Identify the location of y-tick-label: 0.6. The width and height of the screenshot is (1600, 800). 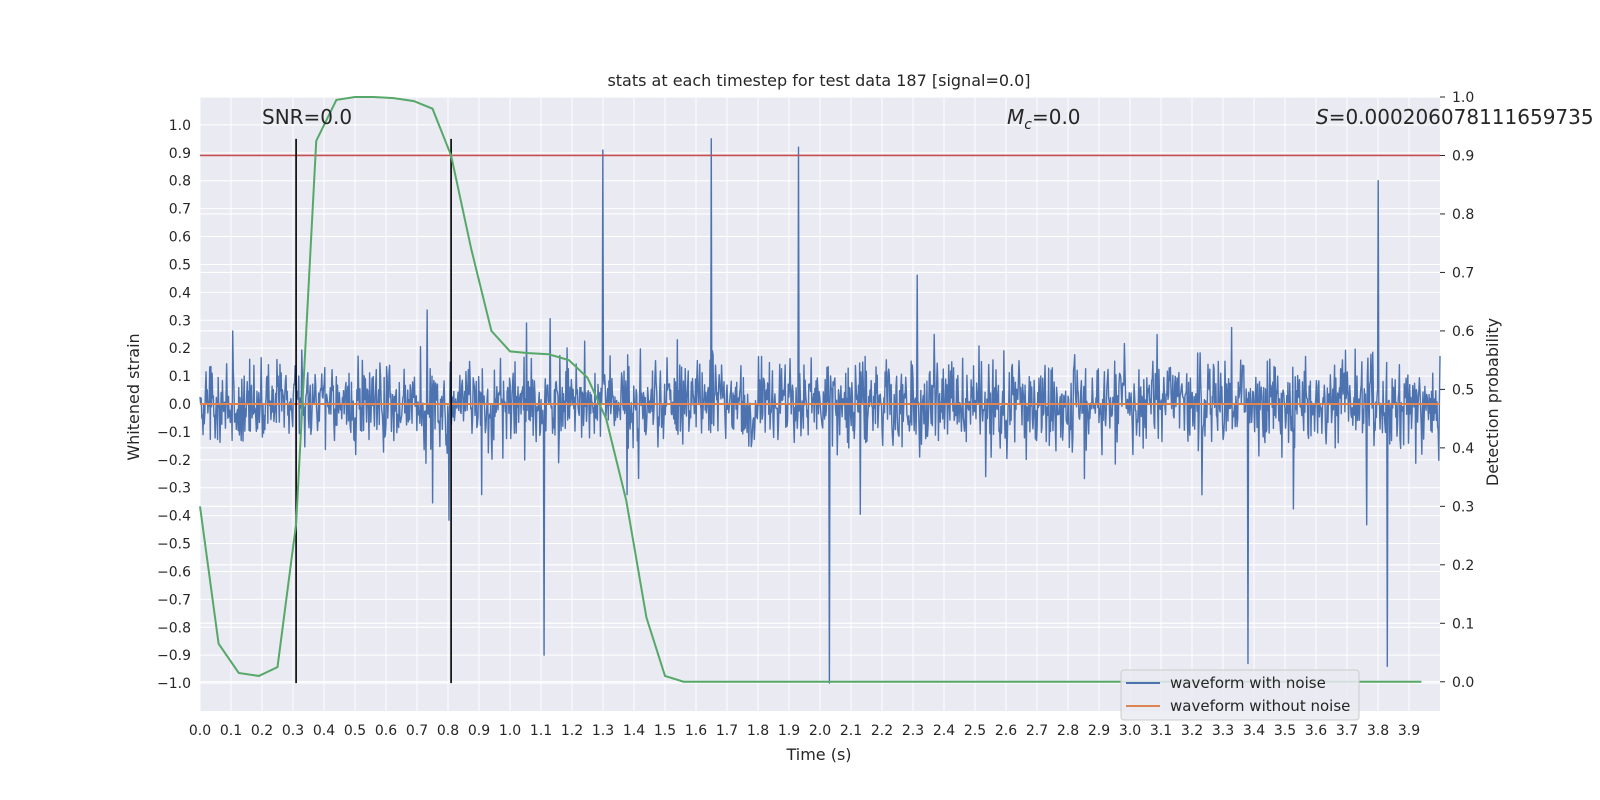
(180, 238).